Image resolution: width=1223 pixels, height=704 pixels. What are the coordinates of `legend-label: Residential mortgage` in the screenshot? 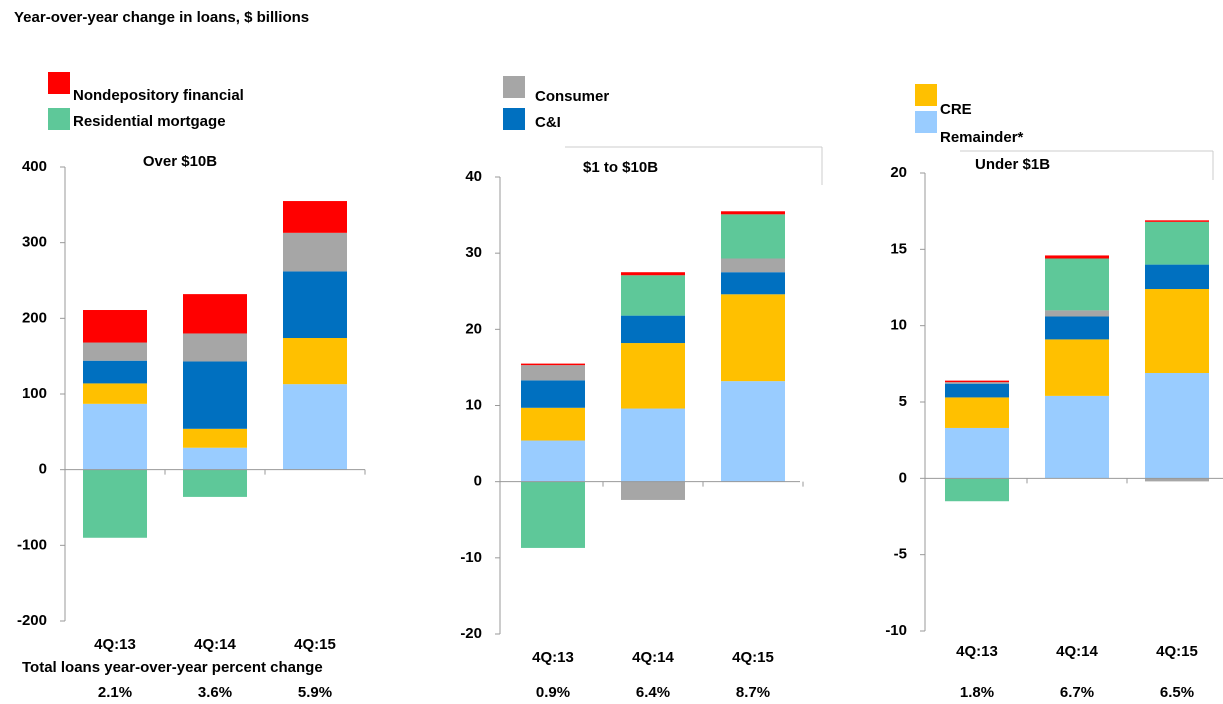 It's located at (149, 121).